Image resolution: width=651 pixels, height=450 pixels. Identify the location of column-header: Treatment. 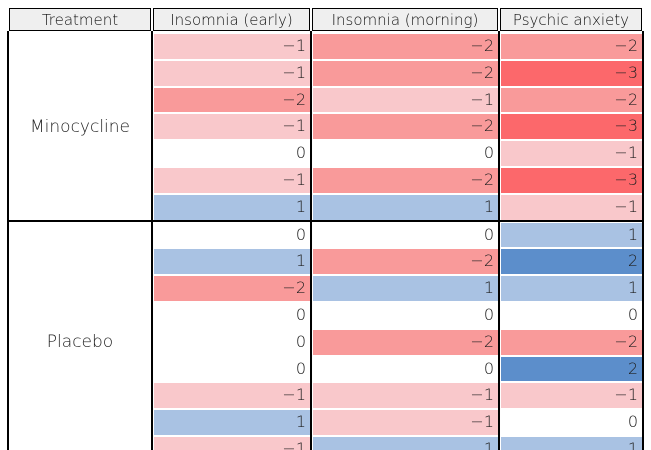
(80, 19).